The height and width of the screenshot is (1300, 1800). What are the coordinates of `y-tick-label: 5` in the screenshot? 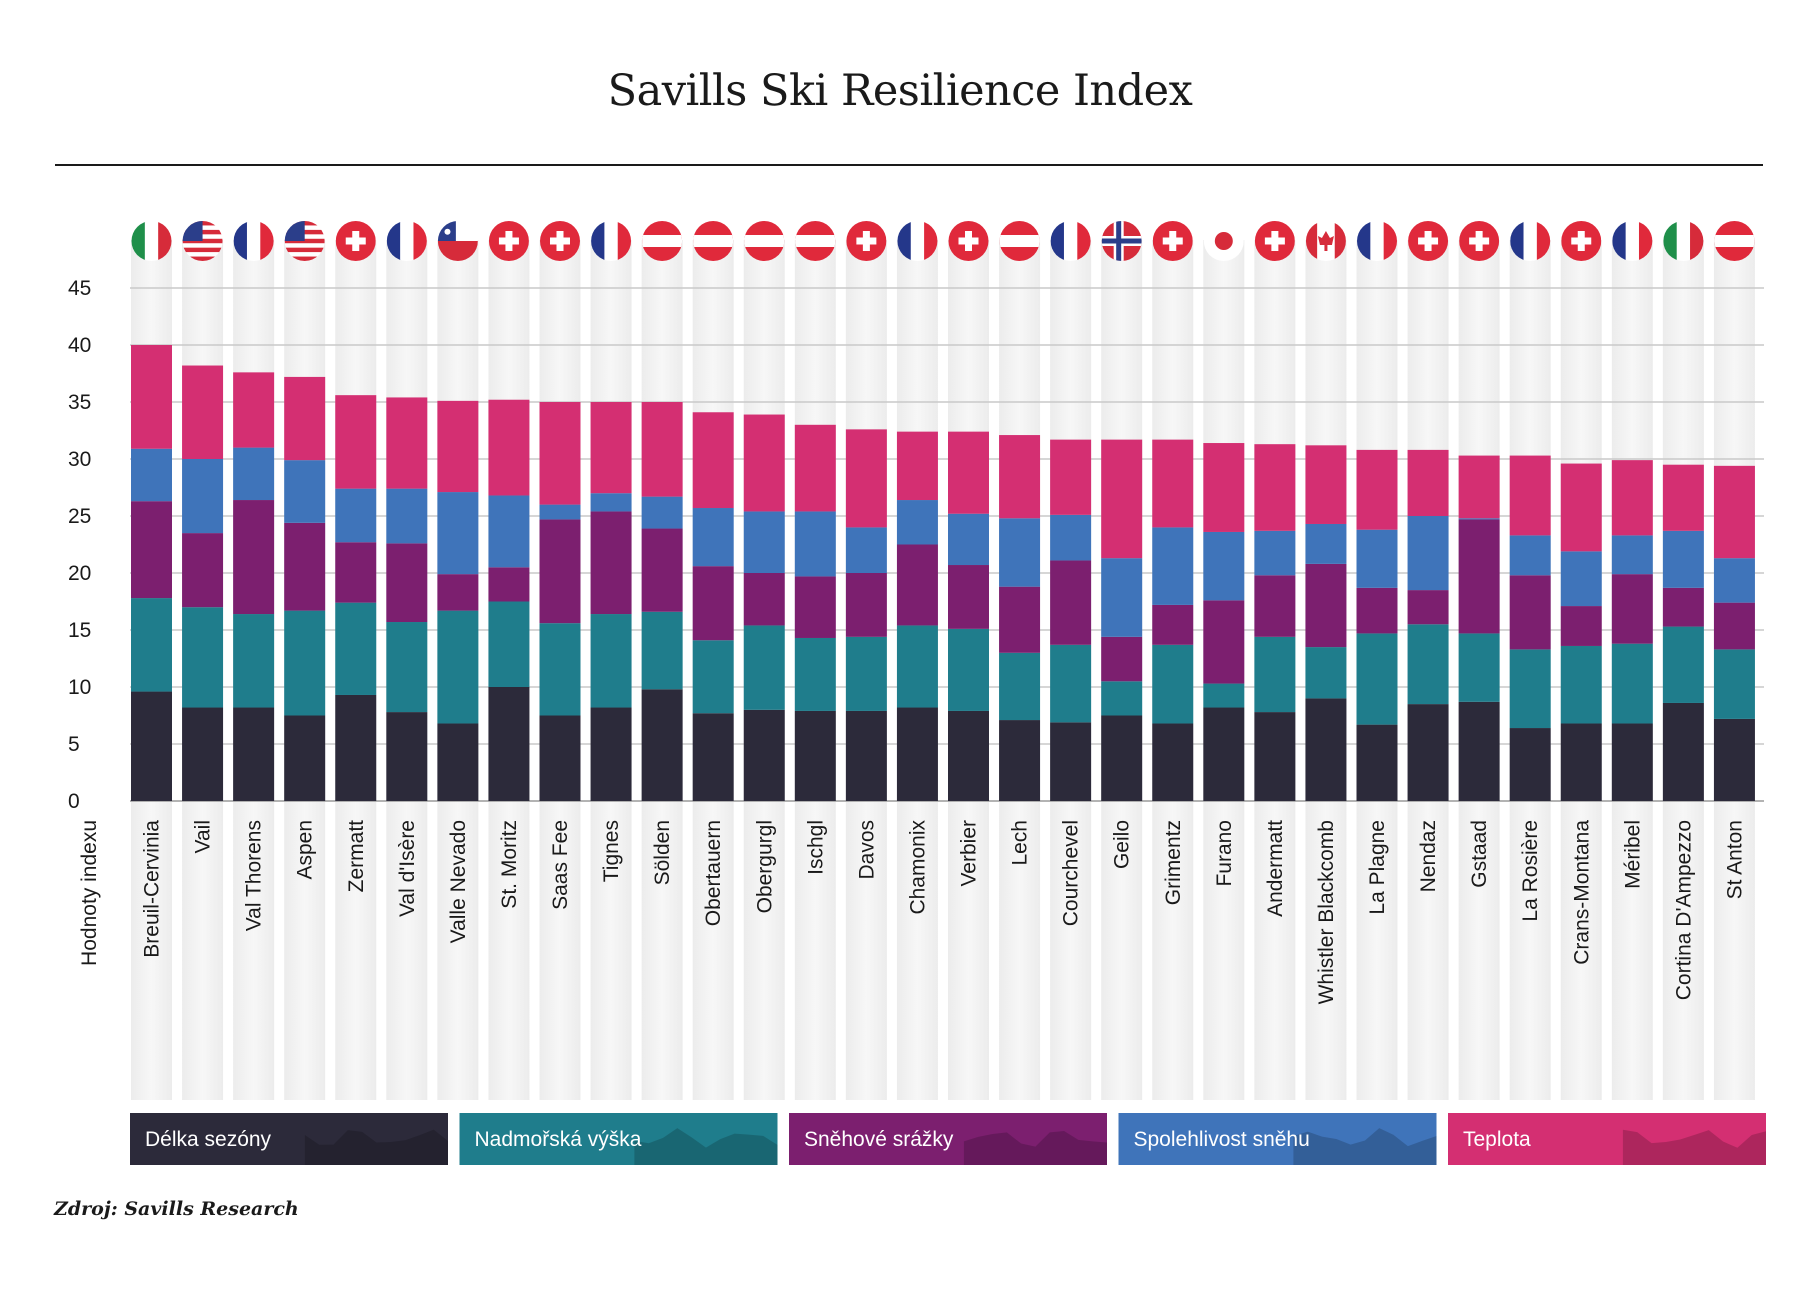 It's located at (74, 744).